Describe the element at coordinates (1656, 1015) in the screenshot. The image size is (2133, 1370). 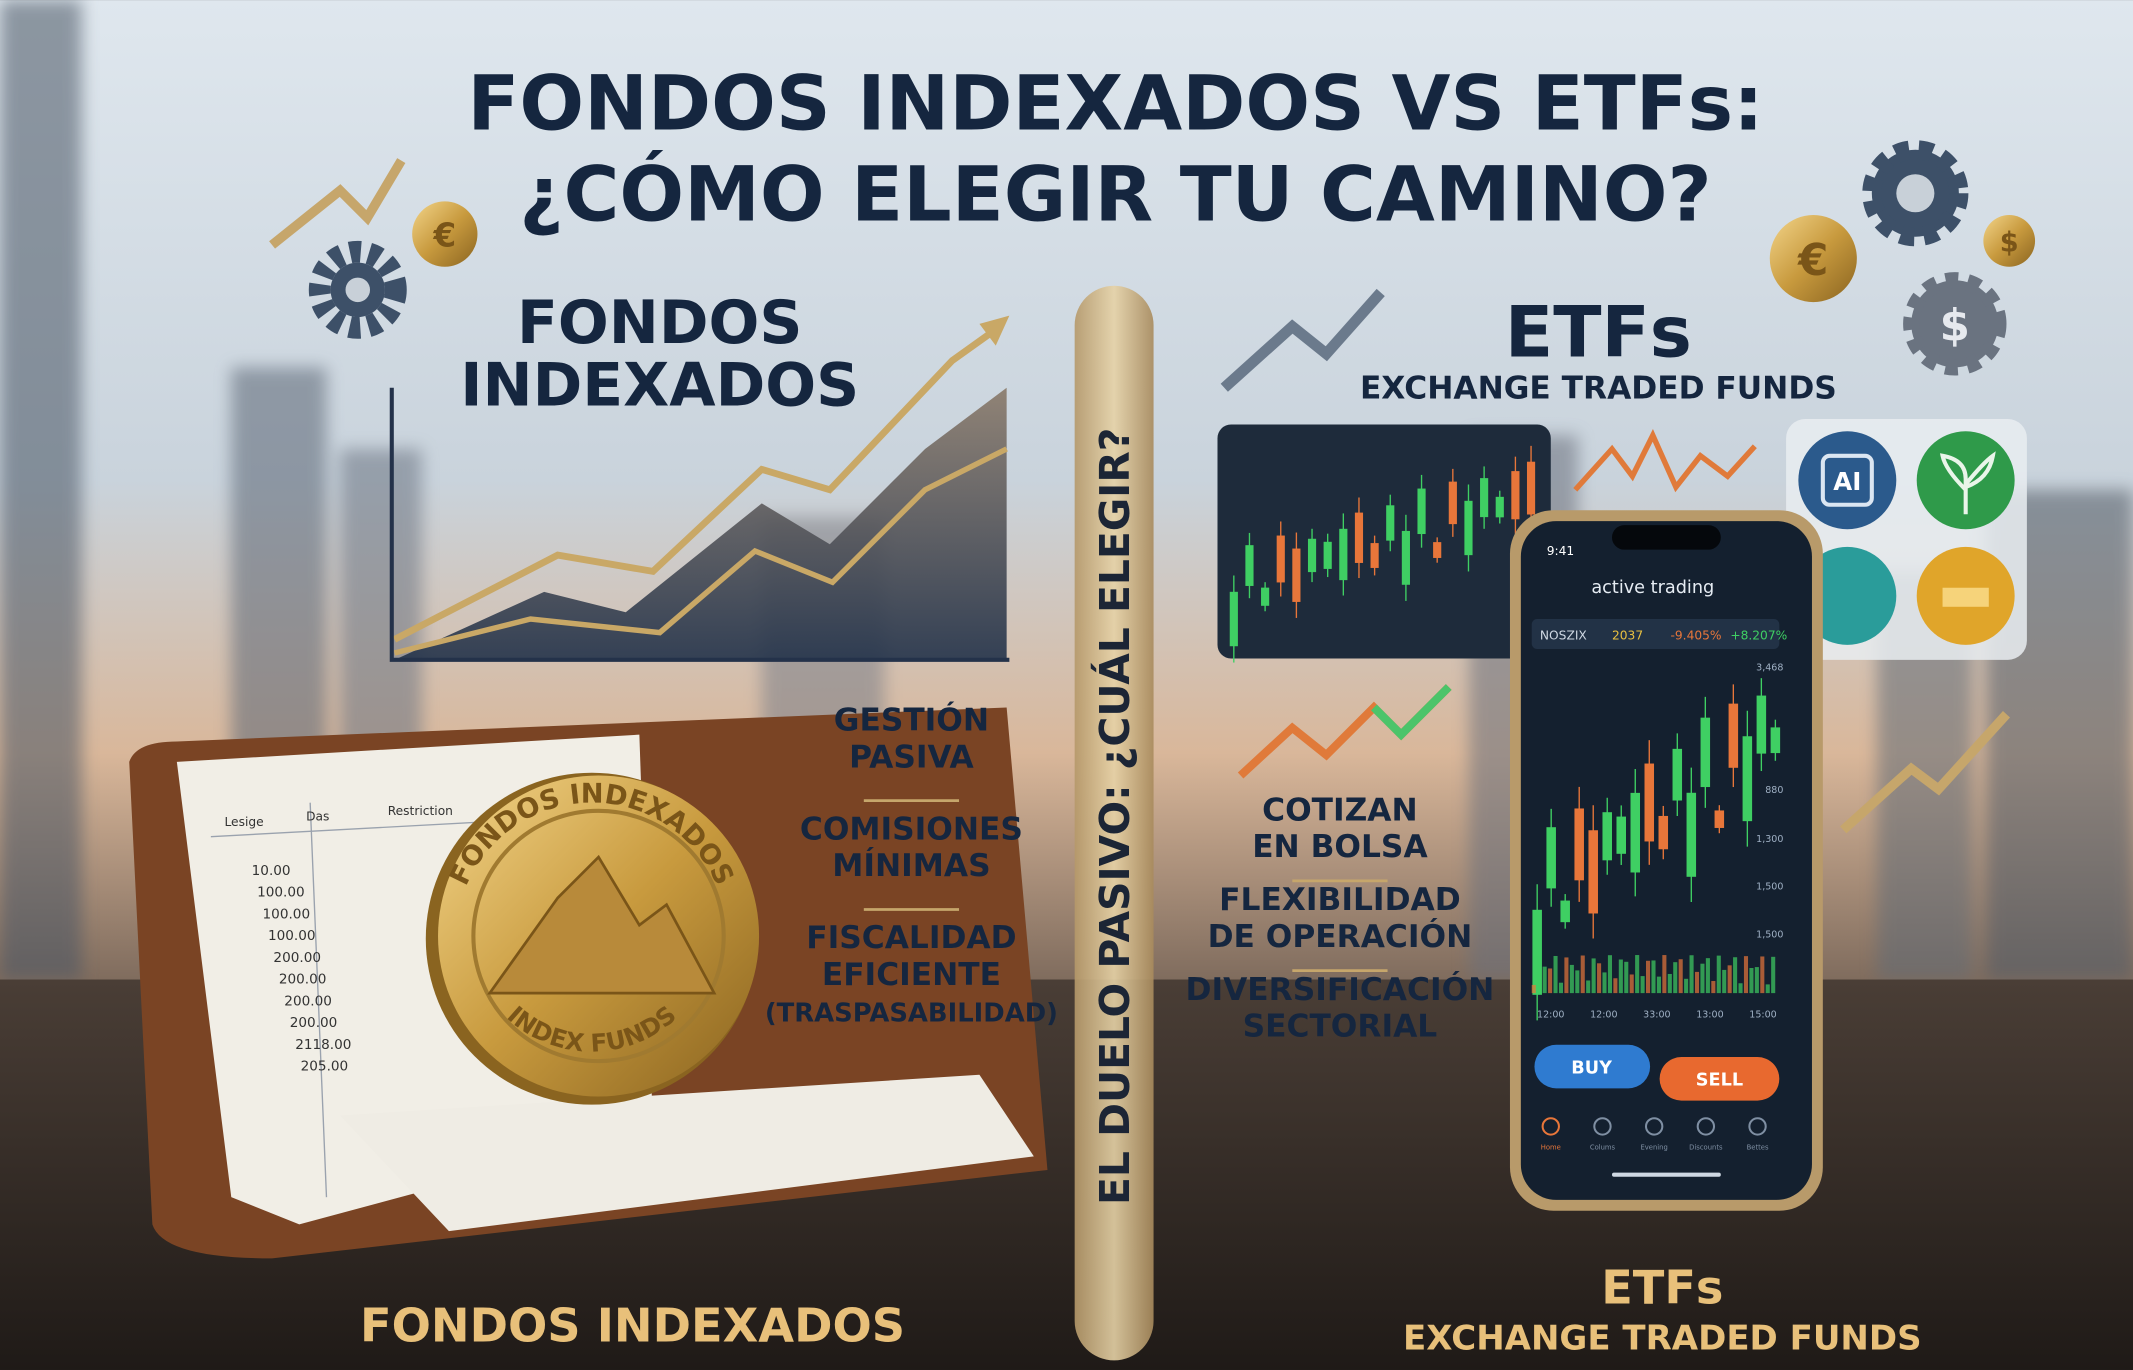
I see `time-label: 33:00` at that location.